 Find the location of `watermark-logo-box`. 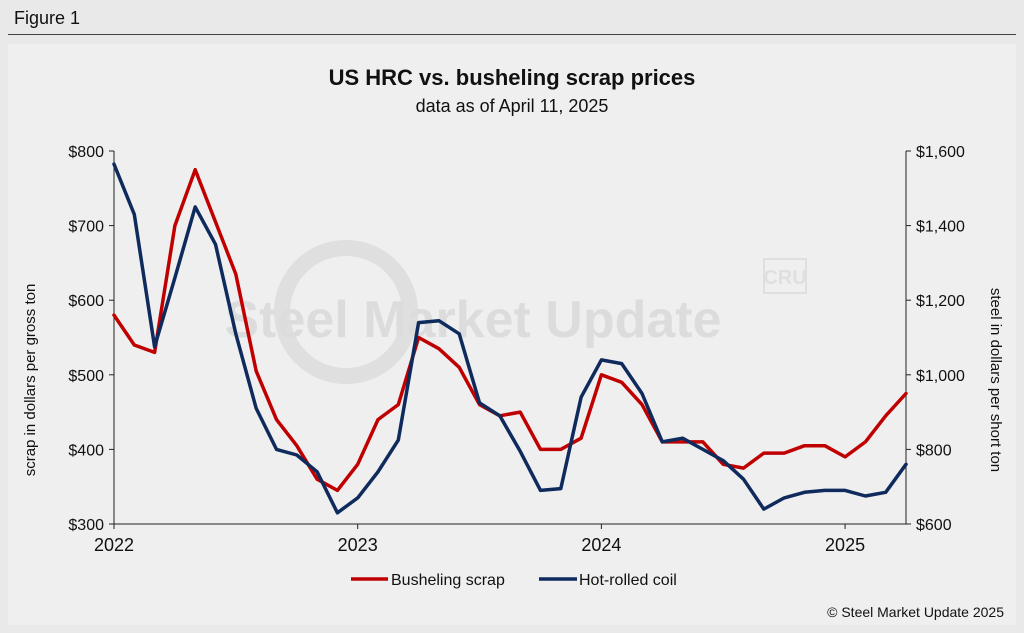

watermark-logo-box is located at coordinates (785, 276).